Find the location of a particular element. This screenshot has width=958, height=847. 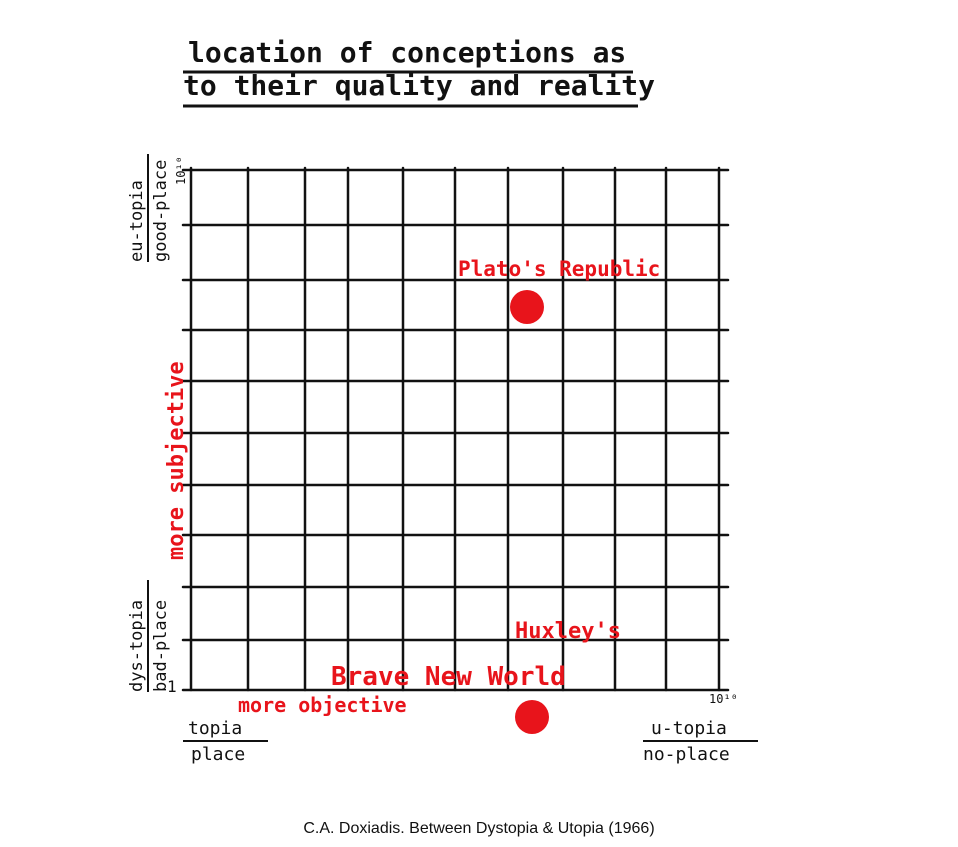

huxleys-label: Huxley's is located at coordinates (568, 631).